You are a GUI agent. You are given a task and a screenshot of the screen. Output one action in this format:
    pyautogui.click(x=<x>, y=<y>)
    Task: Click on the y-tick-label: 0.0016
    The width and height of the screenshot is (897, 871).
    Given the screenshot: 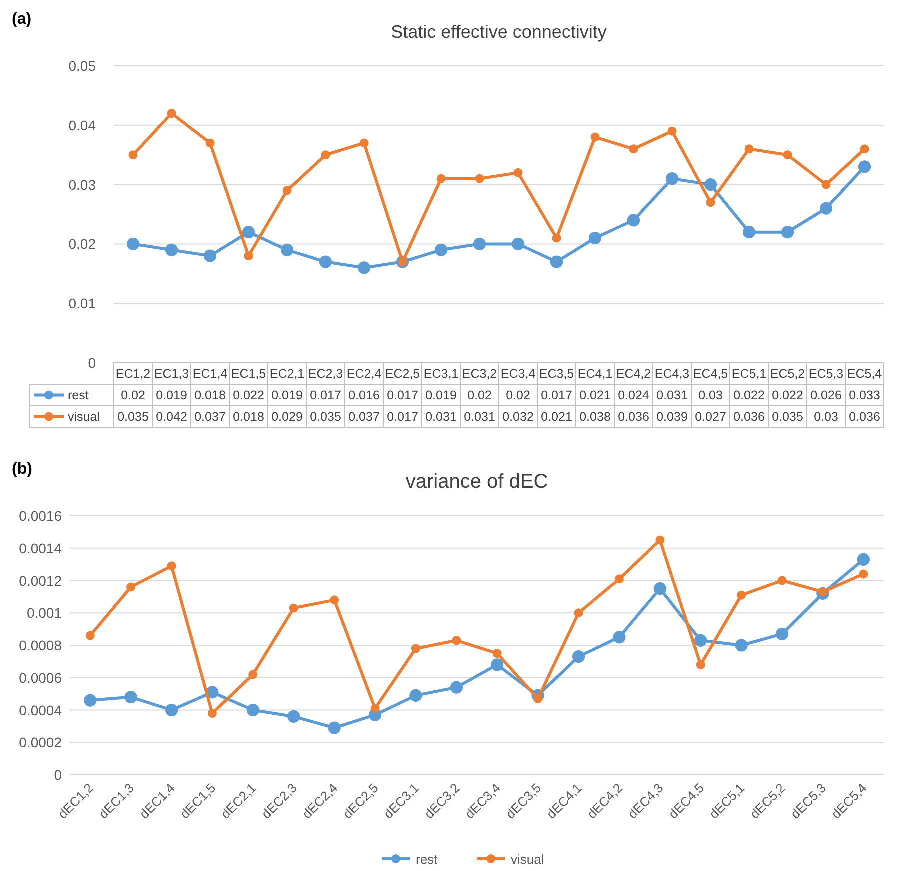 What is the action you would take?
    pyautogui.click(x=40, y=516)
    